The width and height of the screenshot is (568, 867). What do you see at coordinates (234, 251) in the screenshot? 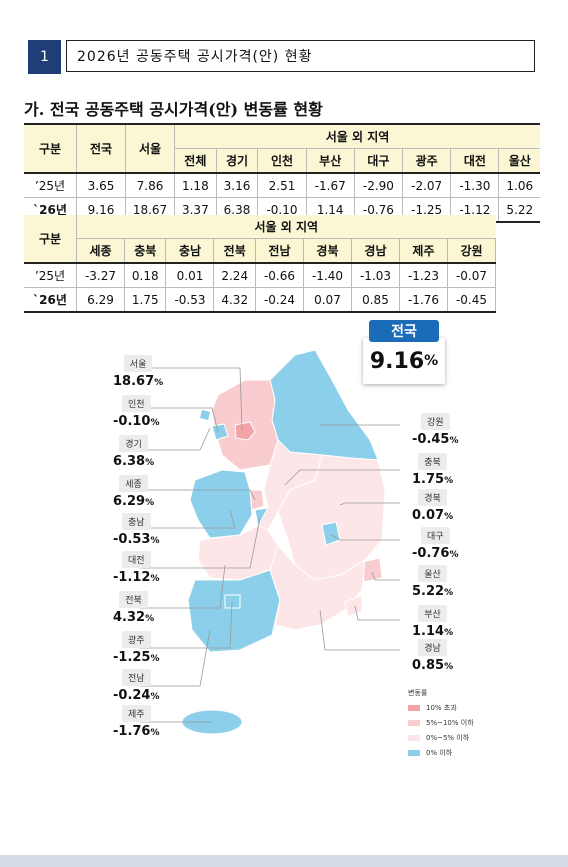
I see `column-header: 전북` at bounding box center [234, 251].